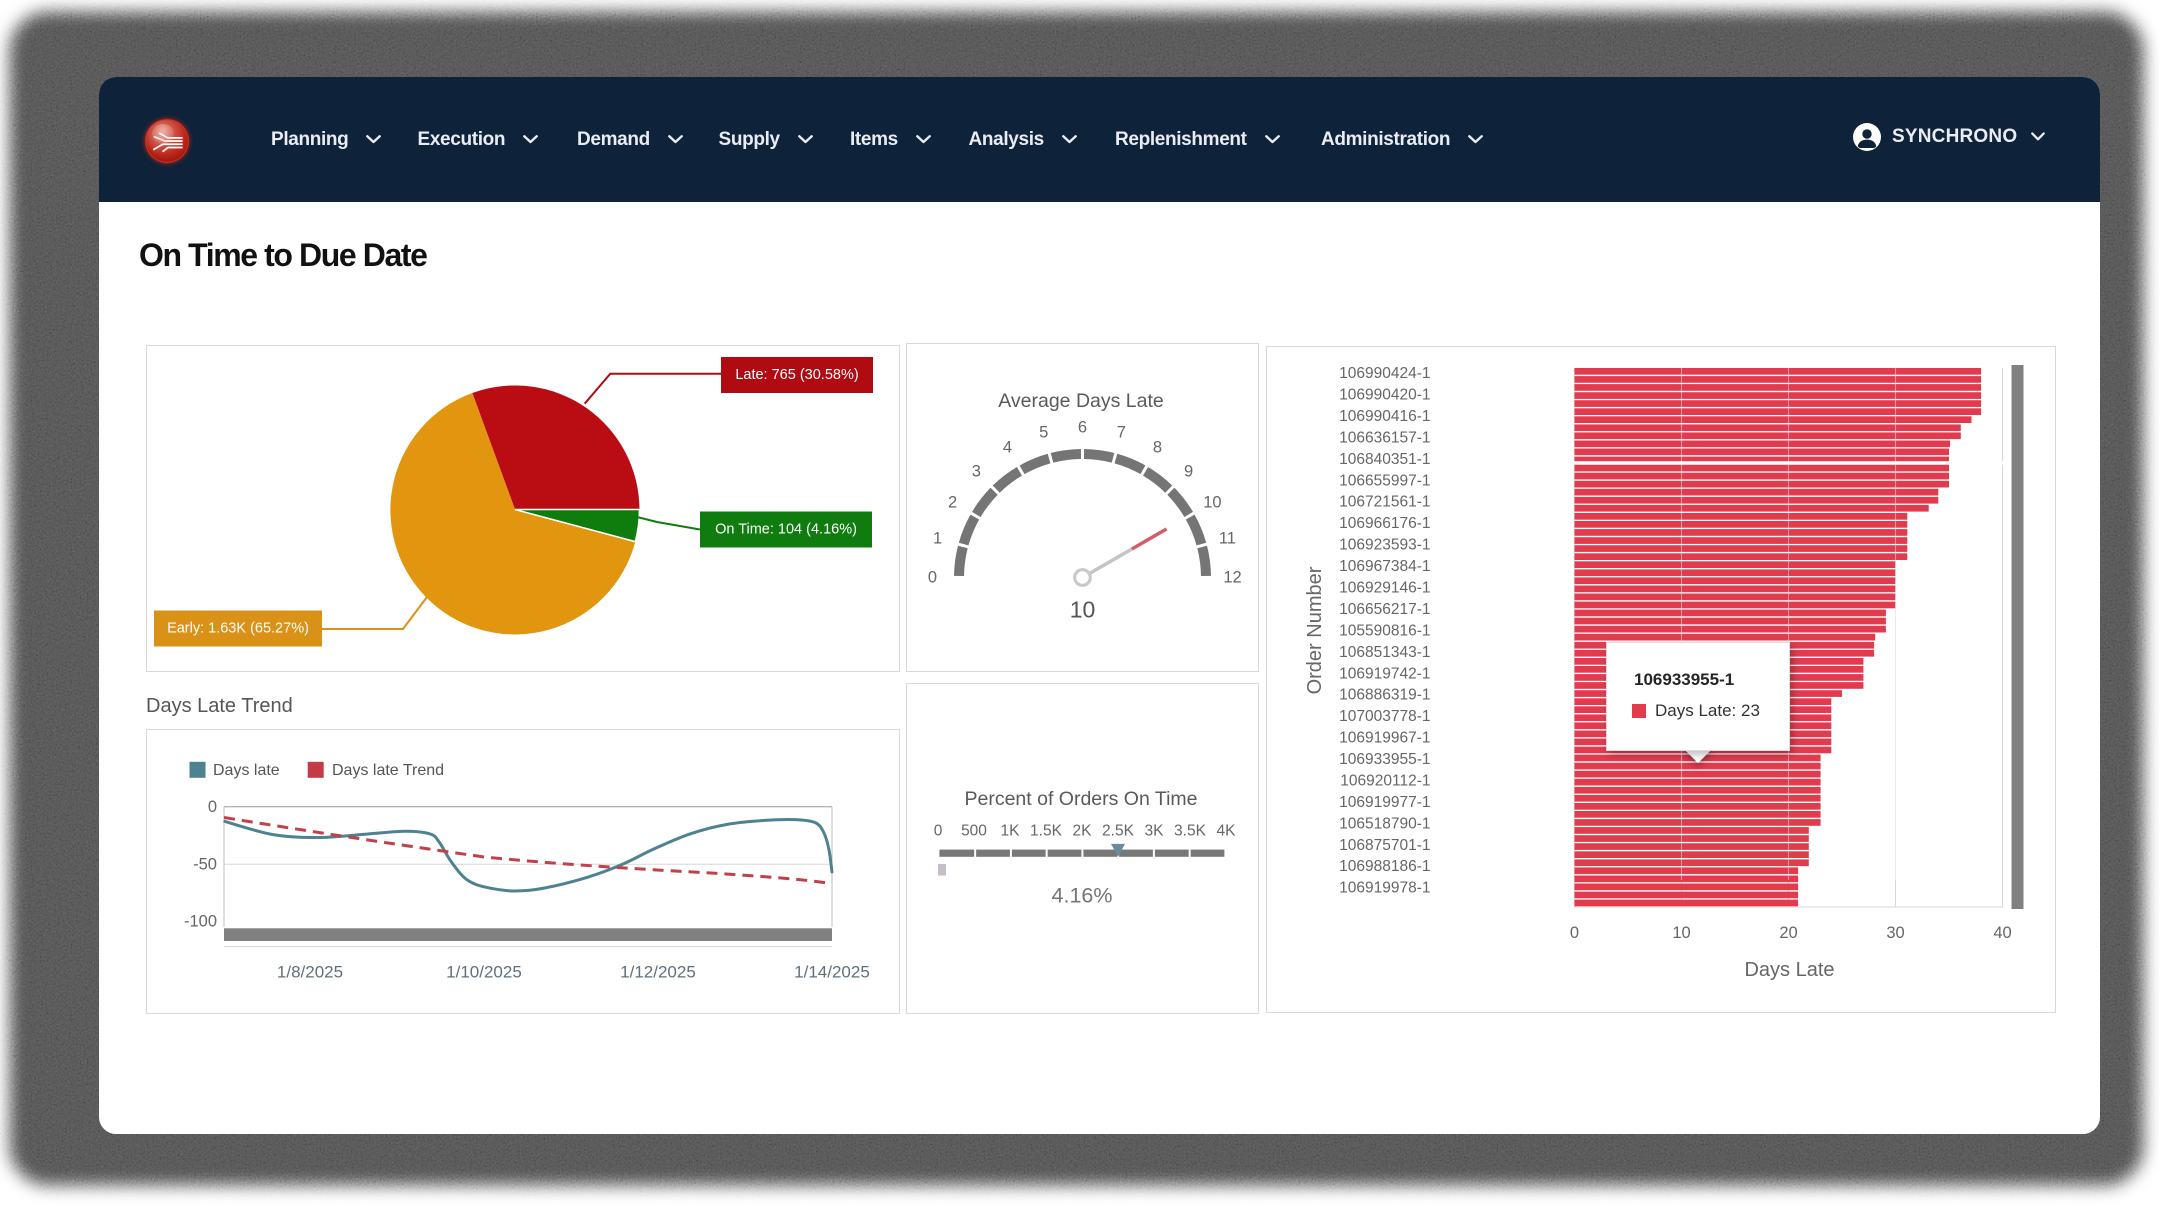 The height and width of the screenshot is (1215, 2159). Describe the element at coordinates (1384, 695) in the screenshot. I see `svg-text: 106886319-1` at that location.